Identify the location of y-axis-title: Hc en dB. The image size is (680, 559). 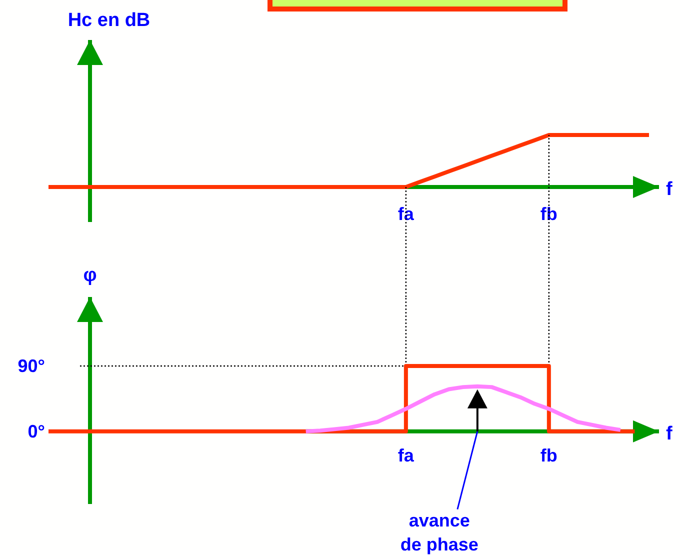
(109, 20).